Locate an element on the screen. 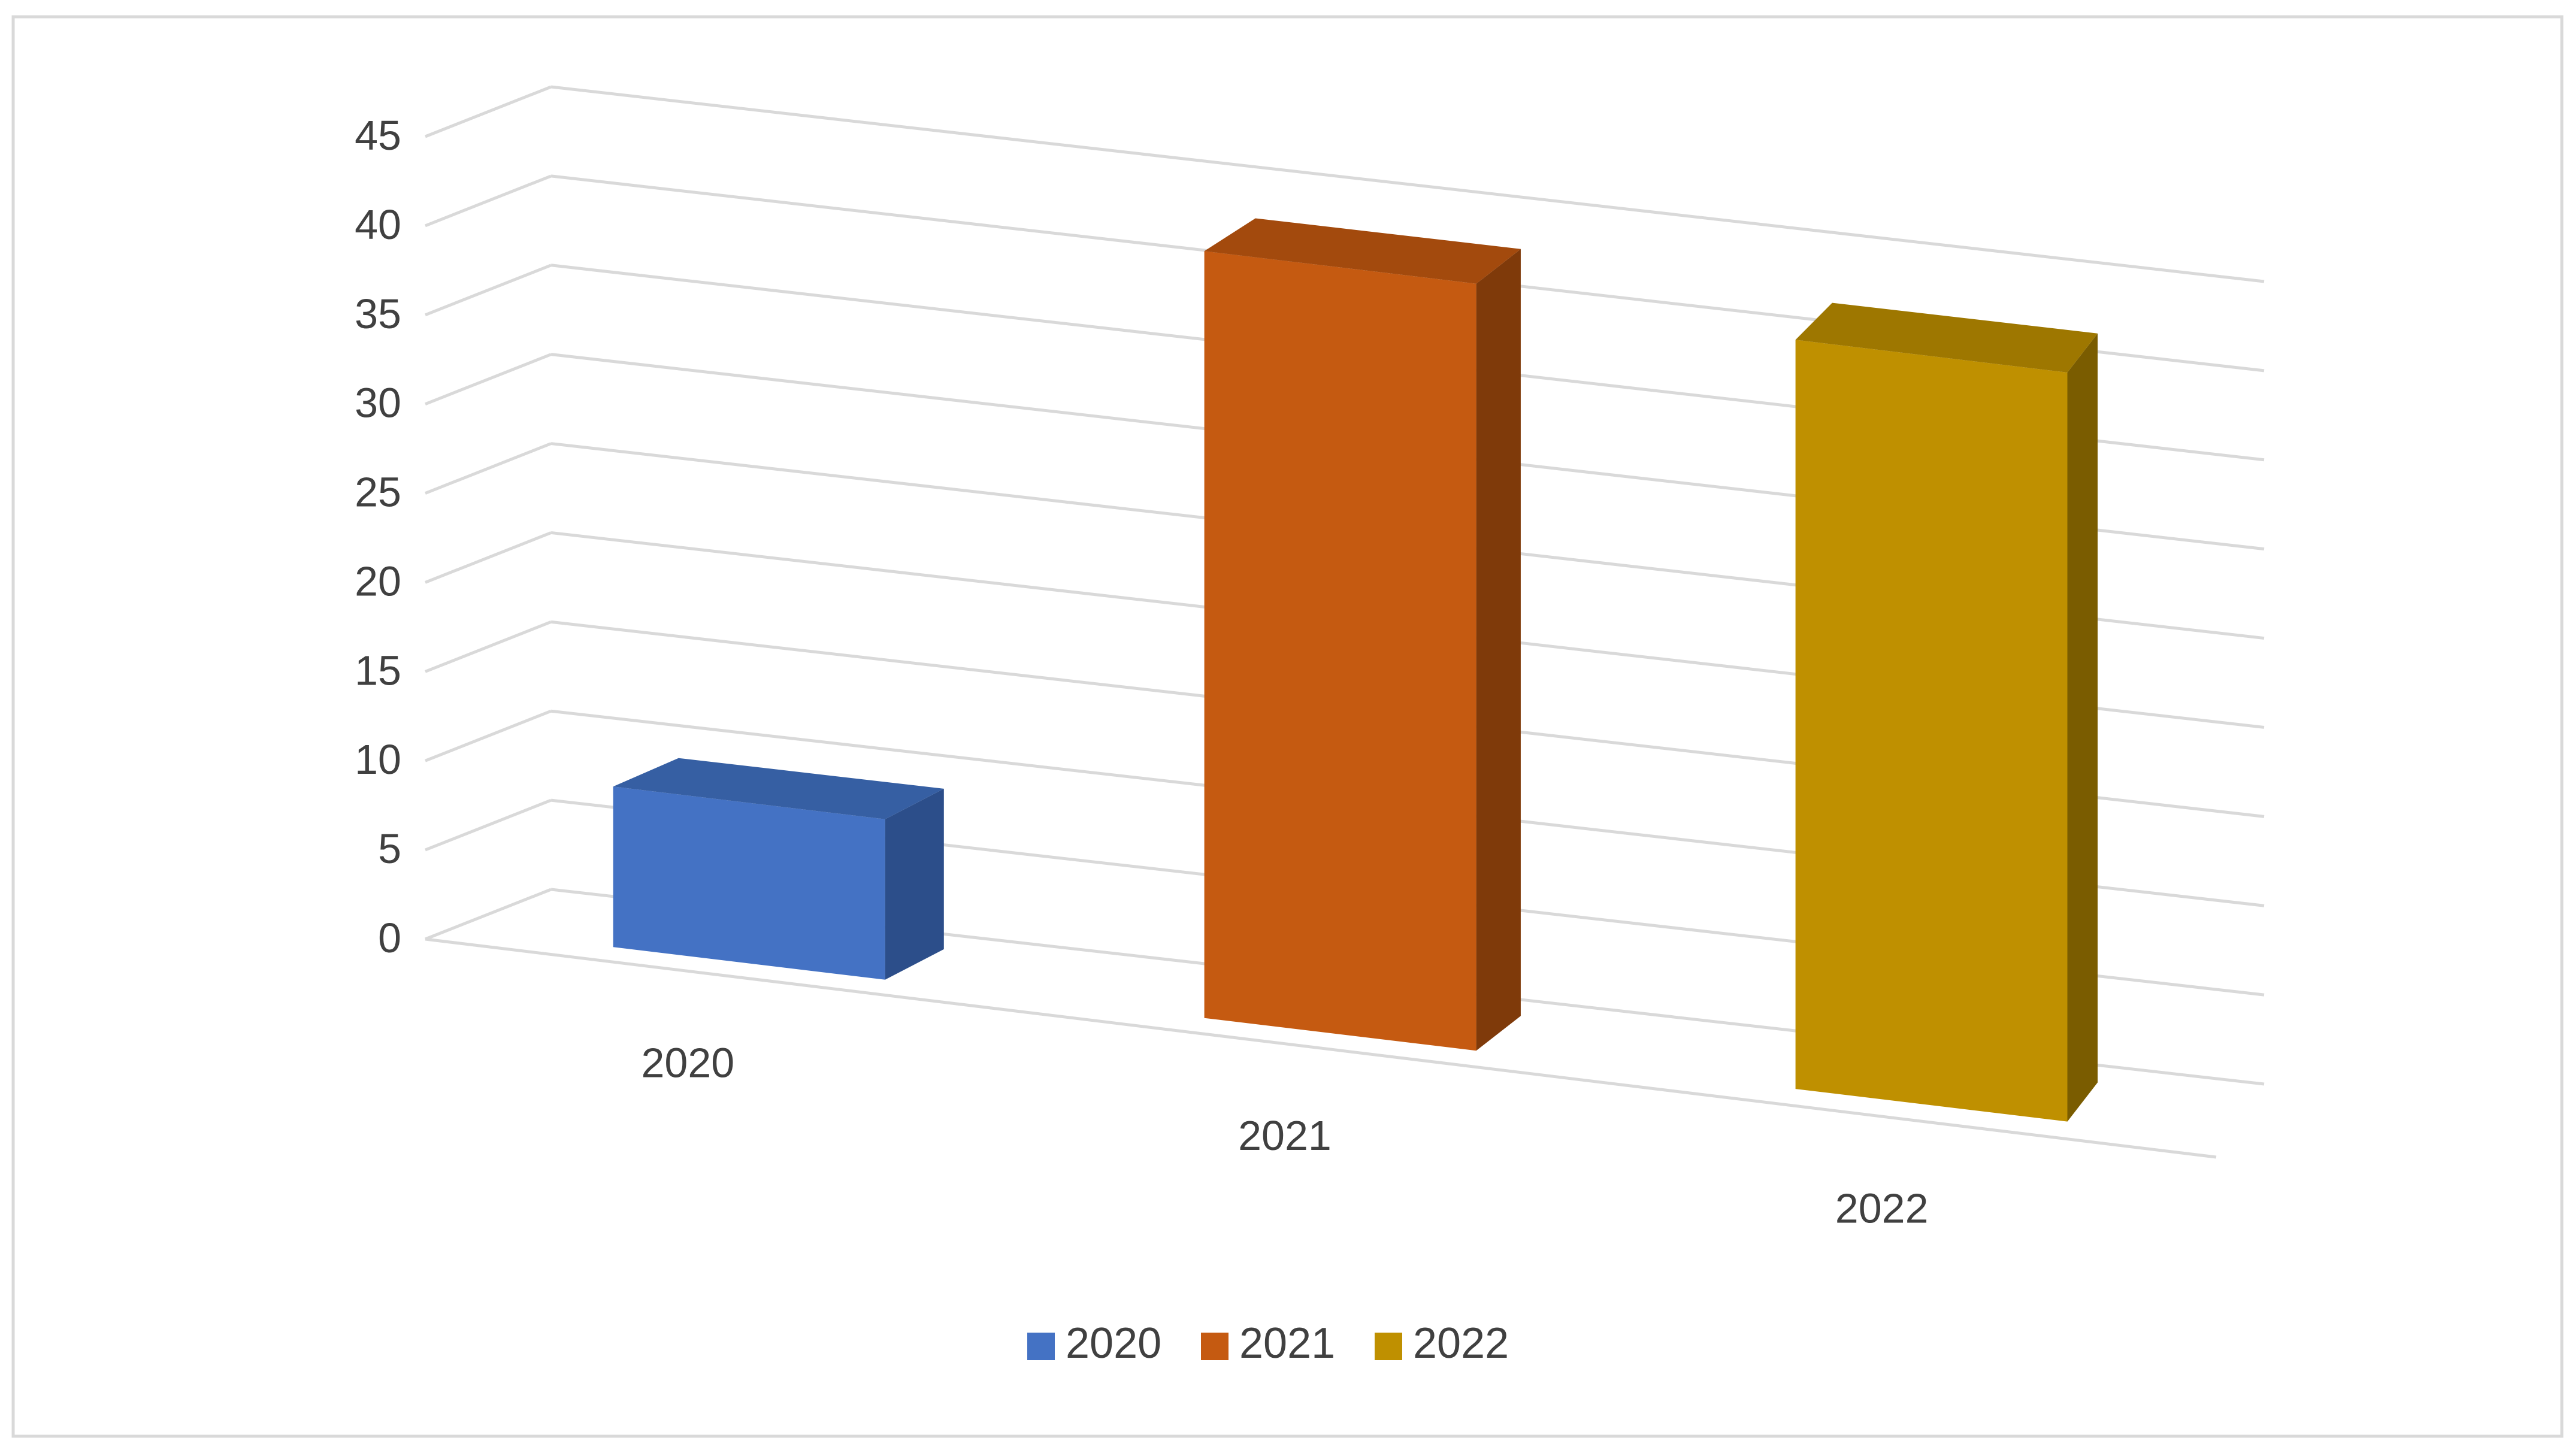 The width and height of the screenshot is (2575, 1456). legend-item-2021: 2021 is located at coordinates (1268, 1343).